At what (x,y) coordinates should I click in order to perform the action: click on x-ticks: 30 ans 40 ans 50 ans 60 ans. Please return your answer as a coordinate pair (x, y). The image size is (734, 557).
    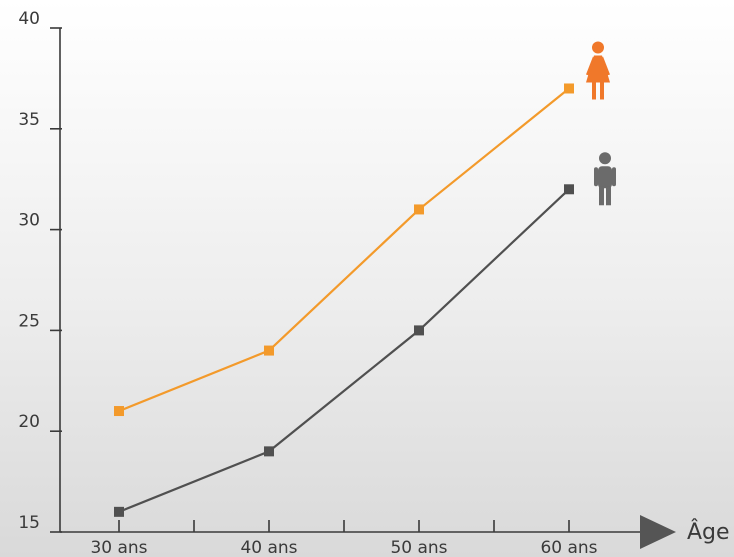
    Looking at the image, I should click on (344, 538).